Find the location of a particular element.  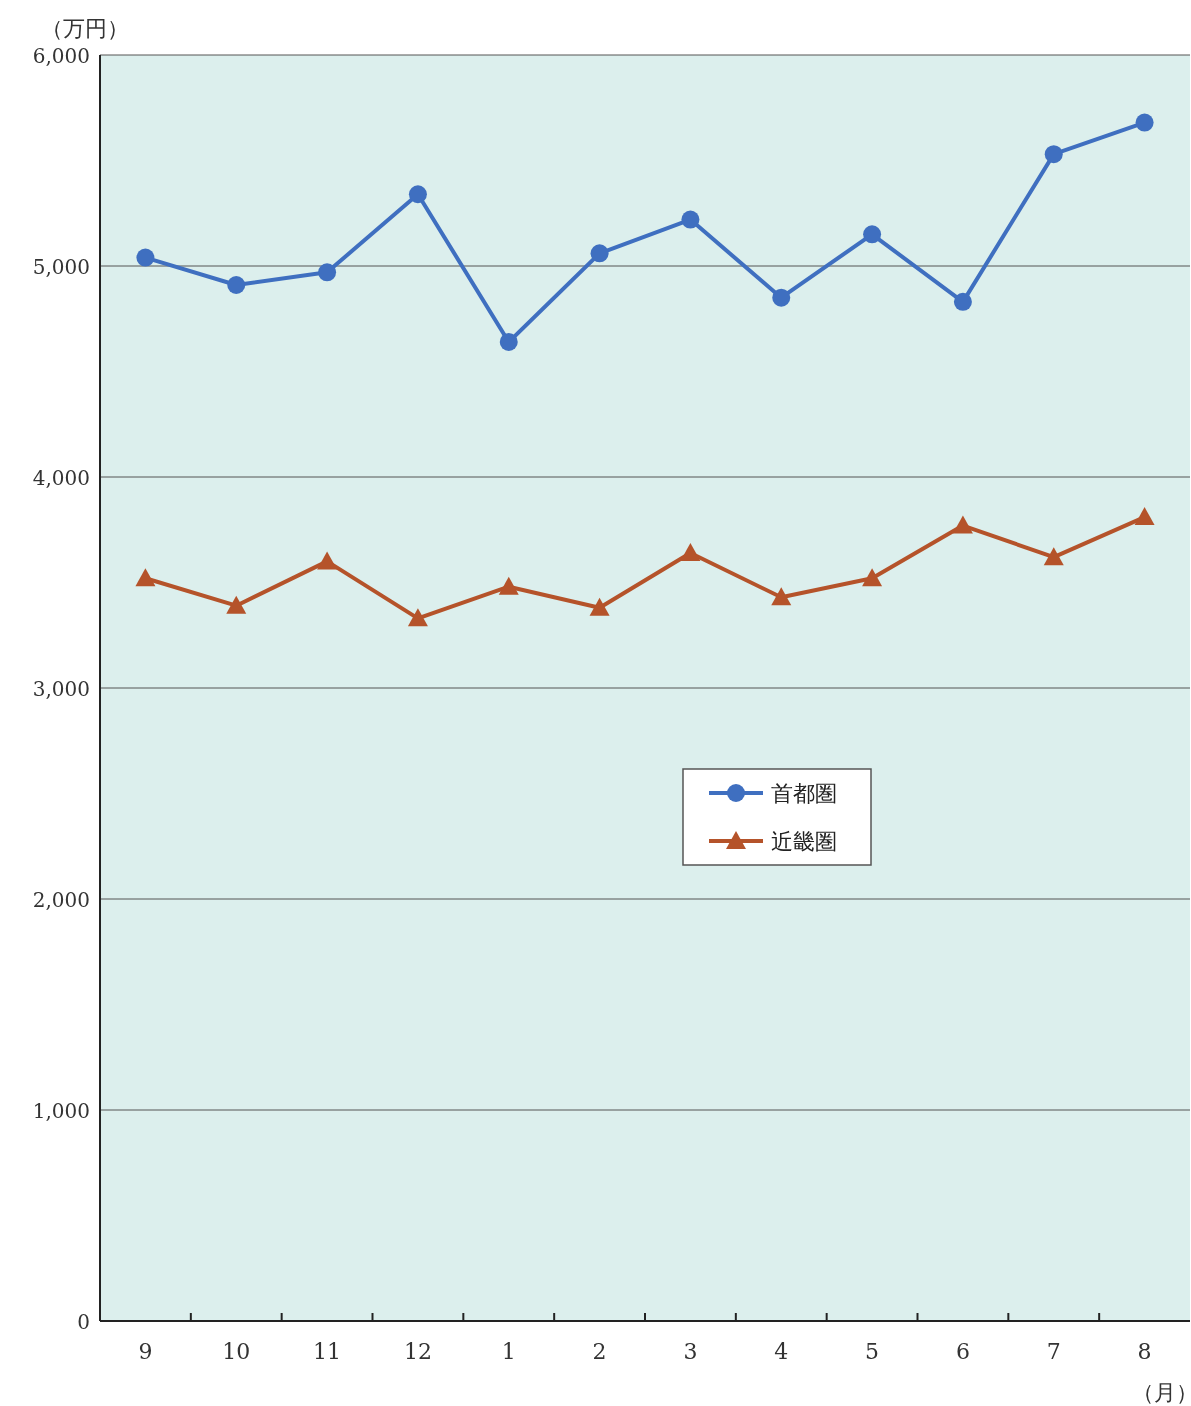

x-axis-title: （月） is located at coordinates (1161, 1392).